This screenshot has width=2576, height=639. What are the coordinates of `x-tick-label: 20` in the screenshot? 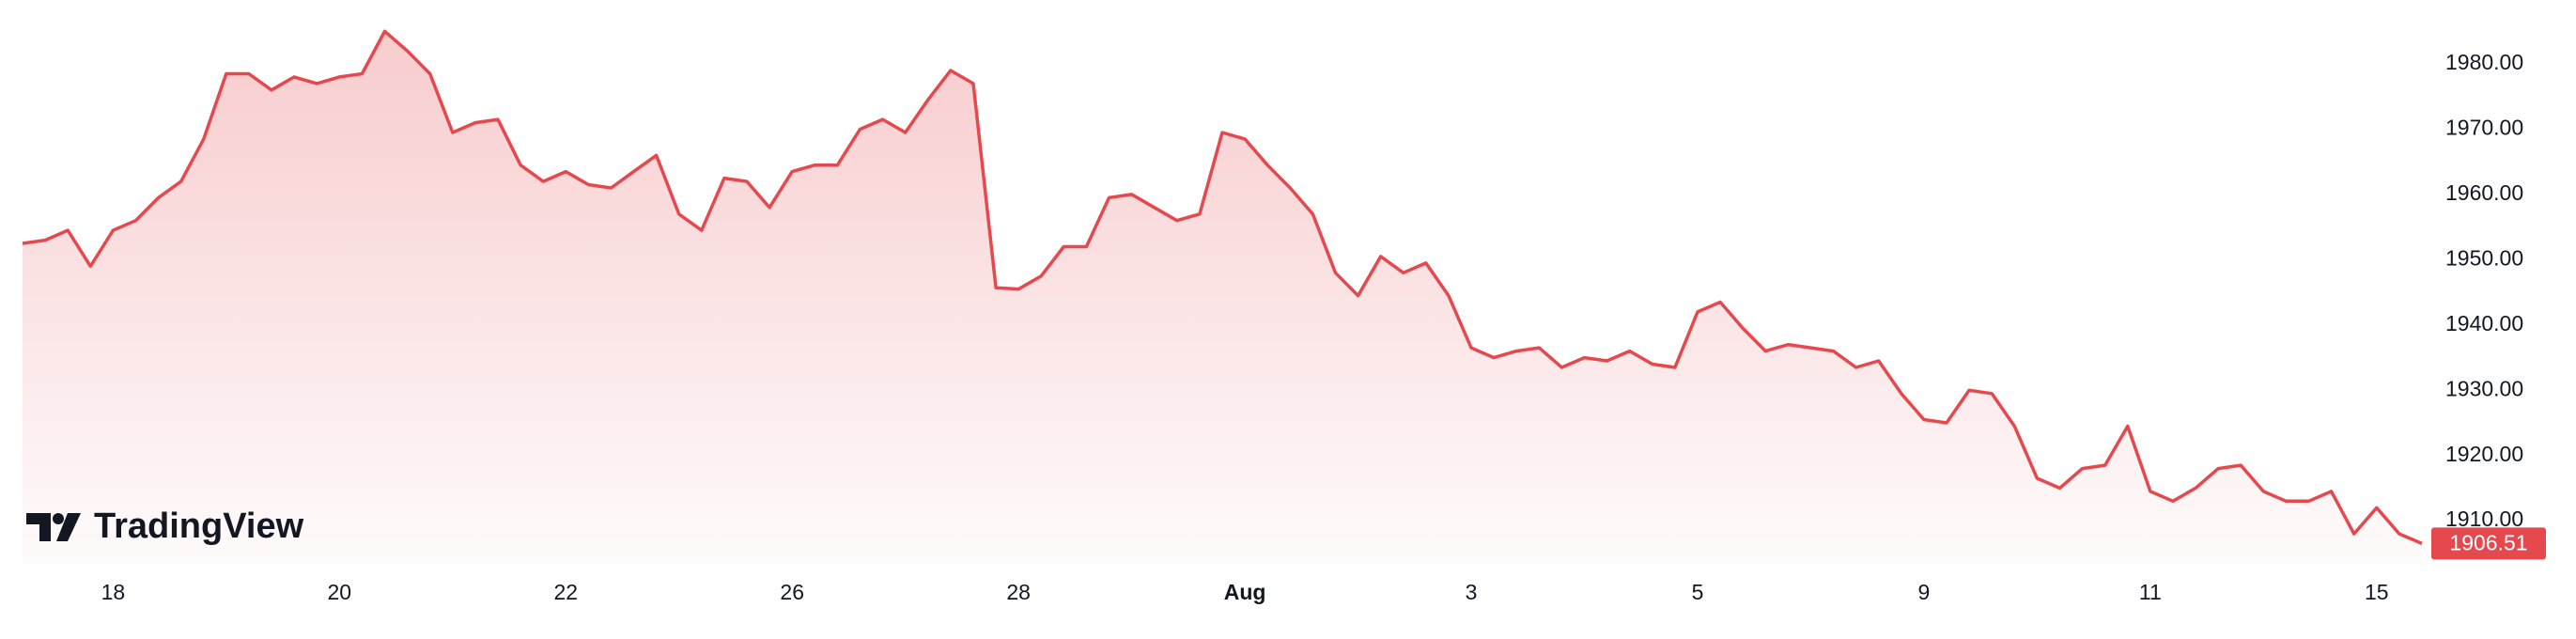 It's located at (340, 592).